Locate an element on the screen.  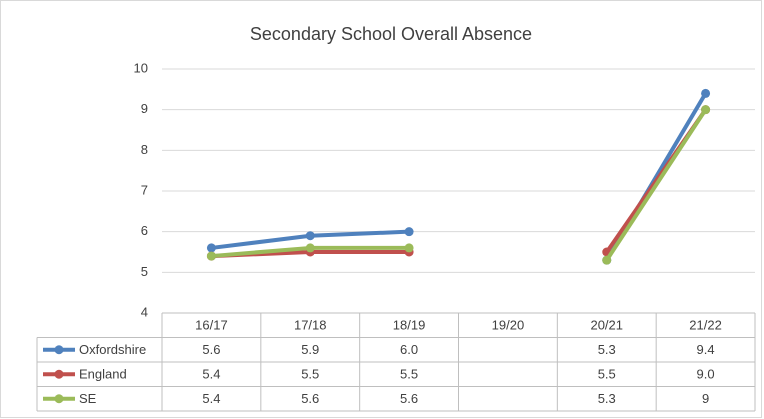
legend-label: England is located at coordinates (103, 374).